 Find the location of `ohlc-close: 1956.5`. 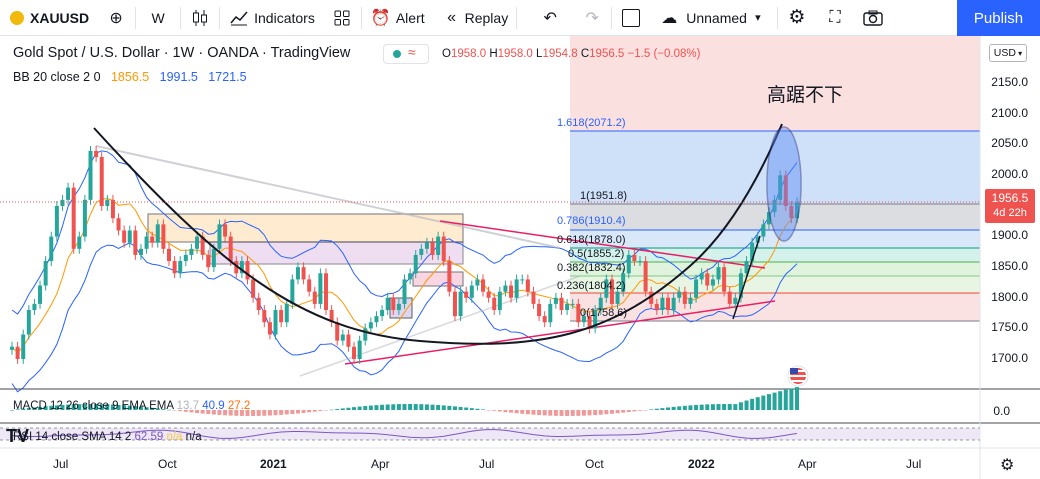

ohlc-close: 1956.5 is located at coordinates (607, 54).